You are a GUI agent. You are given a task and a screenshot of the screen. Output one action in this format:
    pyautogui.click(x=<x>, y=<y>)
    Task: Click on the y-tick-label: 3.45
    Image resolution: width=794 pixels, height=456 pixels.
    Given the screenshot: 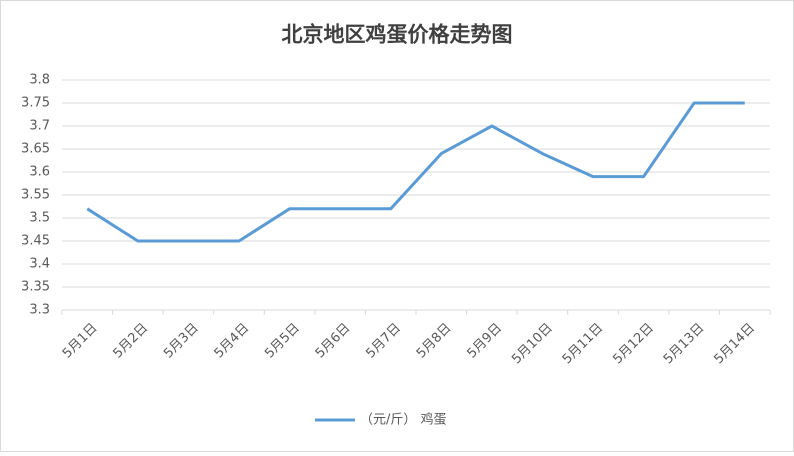 What is the action you would take?
    pyautogui.click(x=35, y=241)
    